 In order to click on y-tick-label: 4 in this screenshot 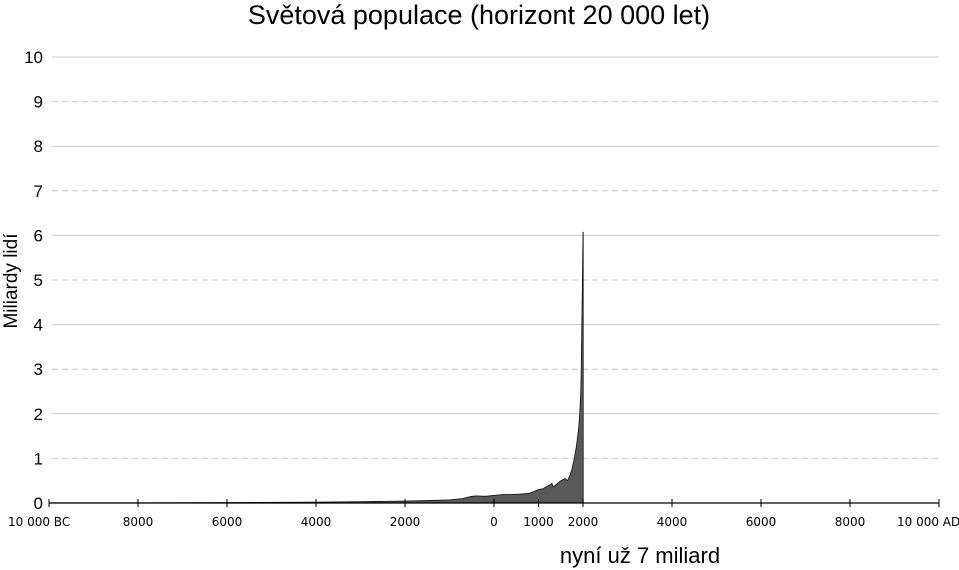, I will do `click(38, 325)`.